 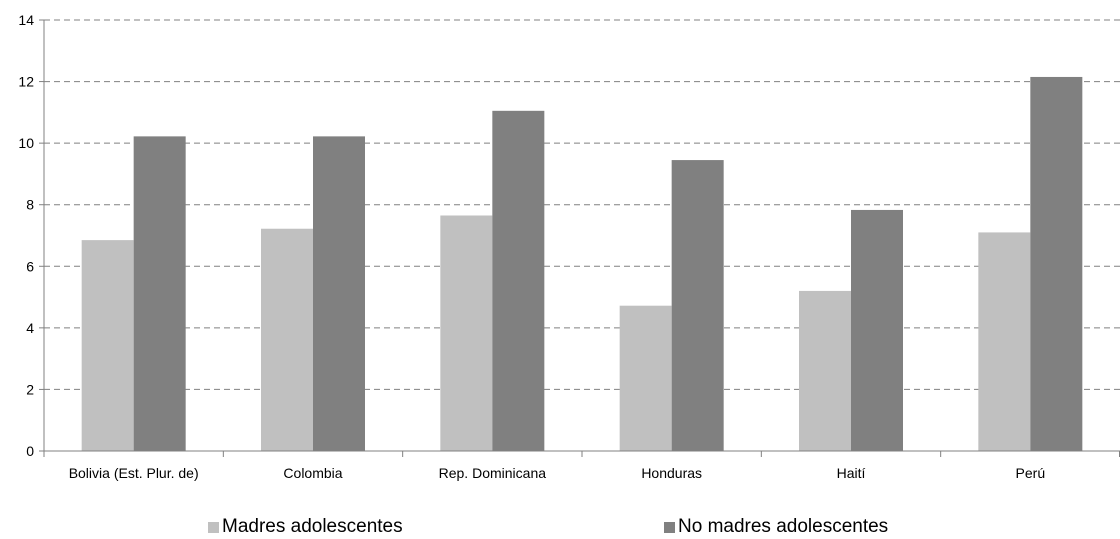 What do you see at coordinates (30, 328) in the screenshot?
I see `y-tick-label: 4` at bounding box center [30, 328].